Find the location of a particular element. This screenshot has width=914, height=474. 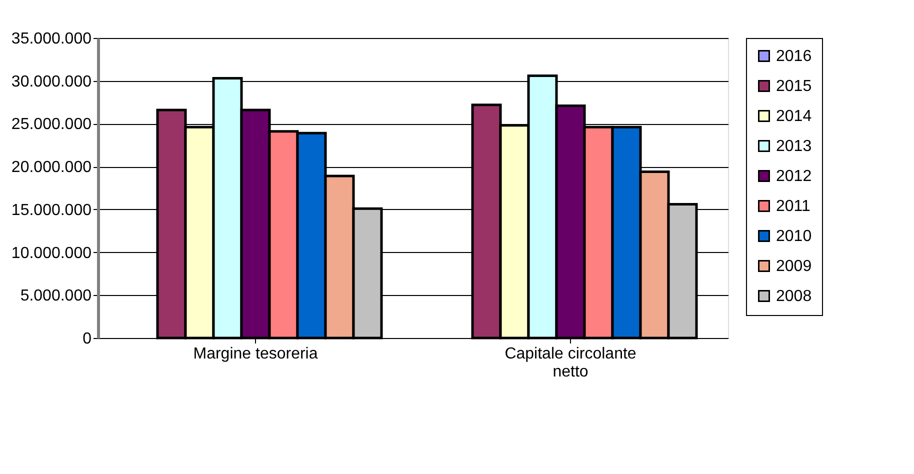

y-tick-label: 10.000.000 is located at coordinates (51, 253).